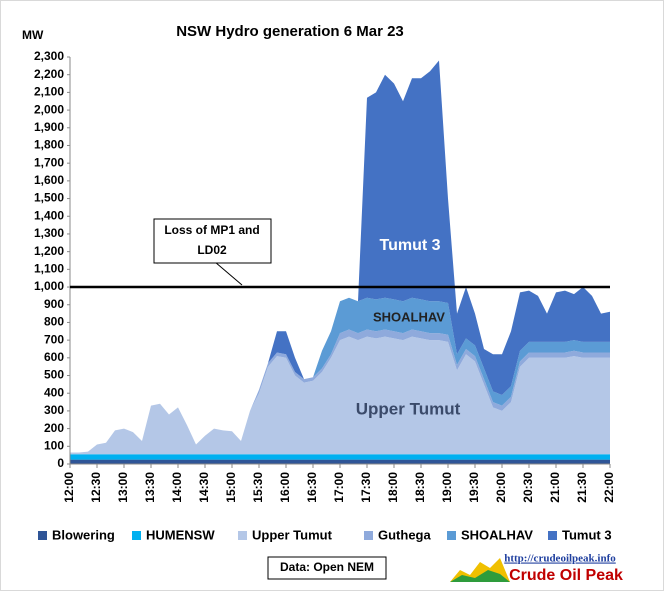 The height and width of the screenshot is (591, 664). Describe the element at coordinates (54, 392) in the screenshot. I see `y-tick-label: 400` at that location.